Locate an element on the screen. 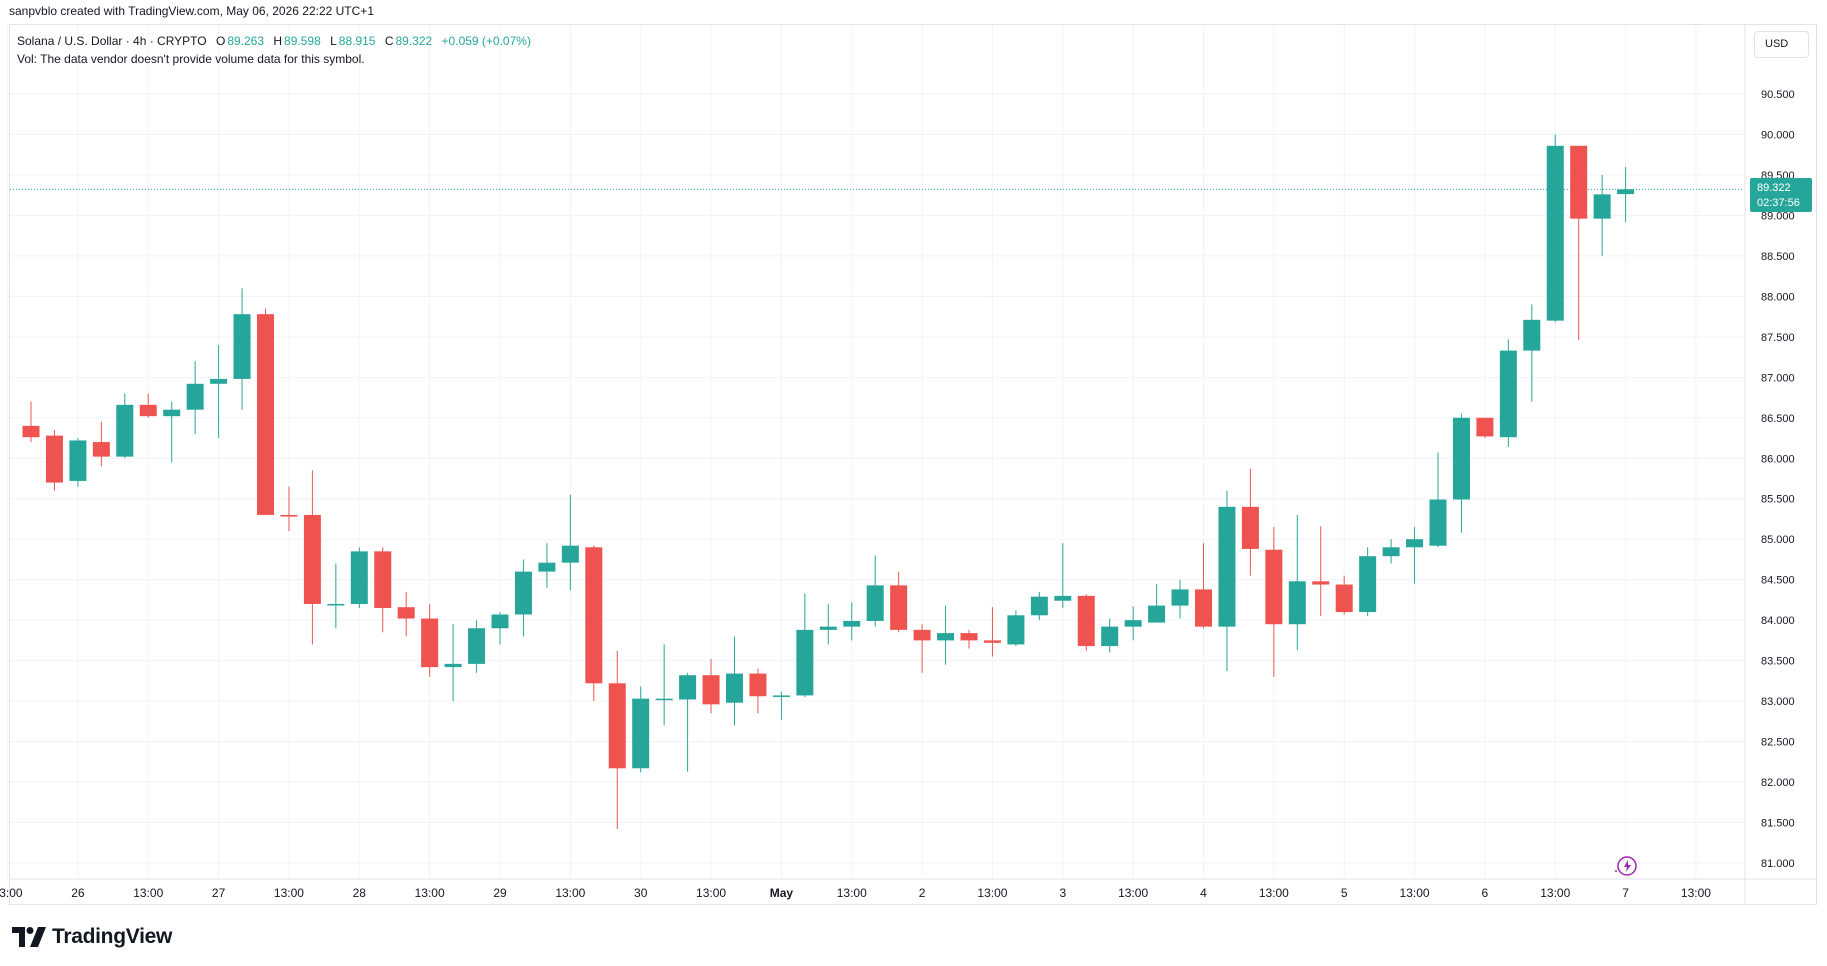  price-tick-label: 90.000 is located at coordinates (1778, 135).